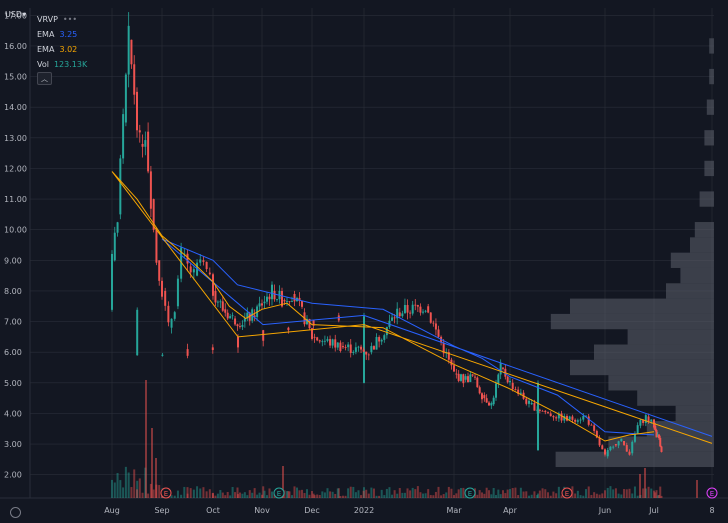  What do you see at coordinates (15, 14) in the screenshot?
I see `currency-selector: USD▾` at bounding box center [15, 14].